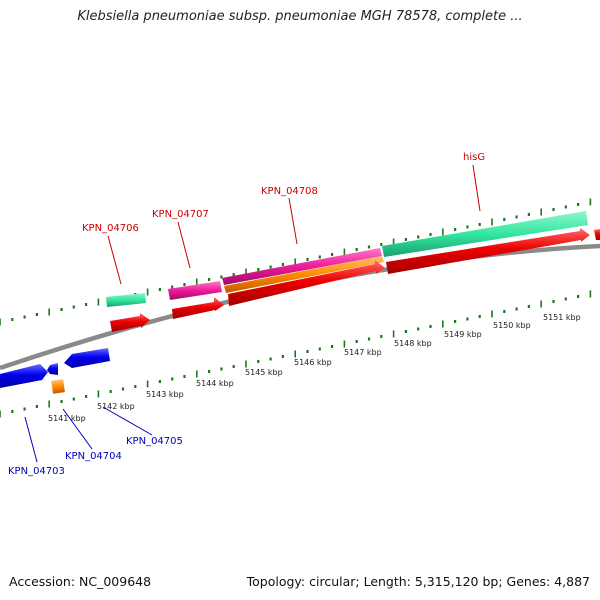 The height and width of the screenshot is (600, 600). I want to click on gene-feature-kpn04707, so click(195, 290).